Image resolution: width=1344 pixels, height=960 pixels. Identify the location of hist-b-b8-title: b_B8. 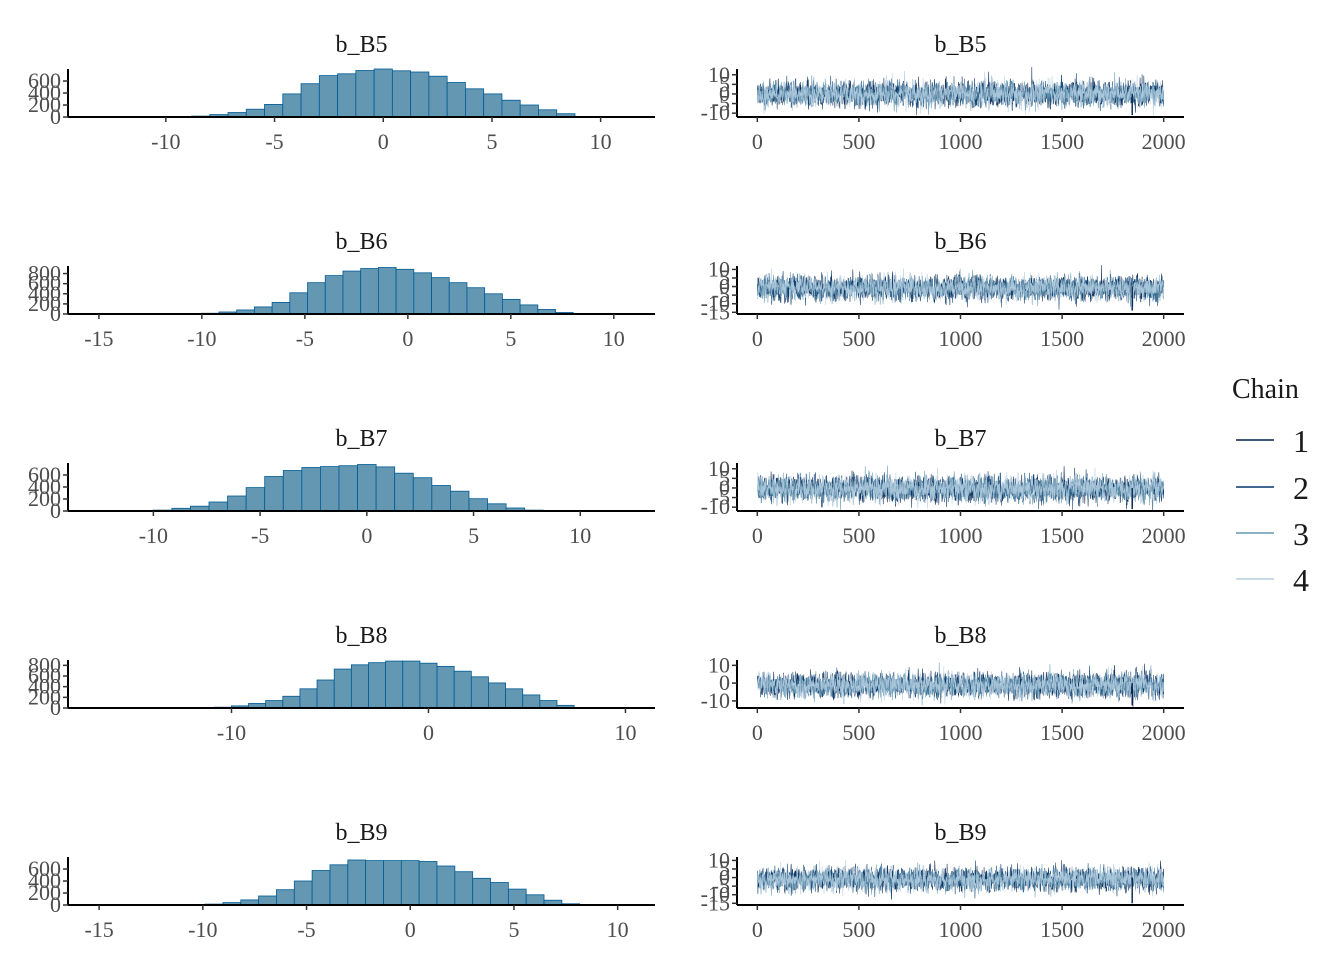
(361, 636).